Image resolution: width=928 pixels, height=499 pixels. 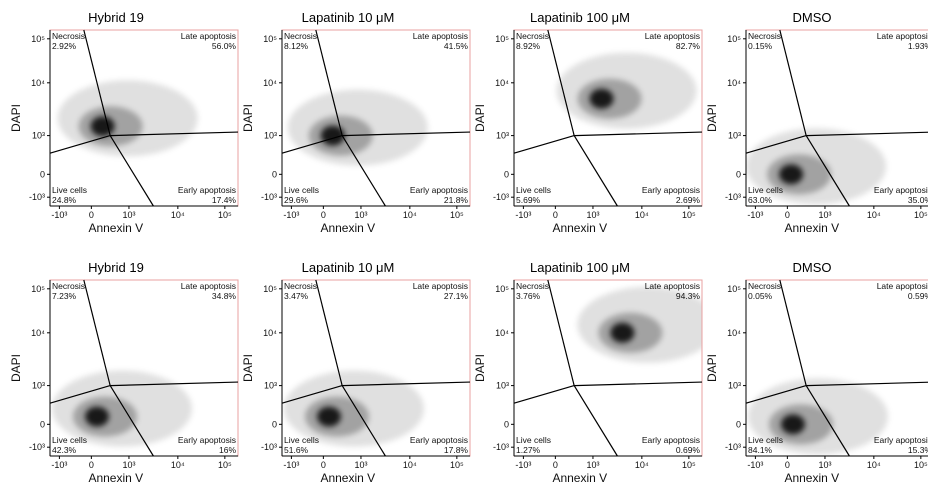 I want to click on necrosis-value: 2.92%, so click(x=64, y=46).